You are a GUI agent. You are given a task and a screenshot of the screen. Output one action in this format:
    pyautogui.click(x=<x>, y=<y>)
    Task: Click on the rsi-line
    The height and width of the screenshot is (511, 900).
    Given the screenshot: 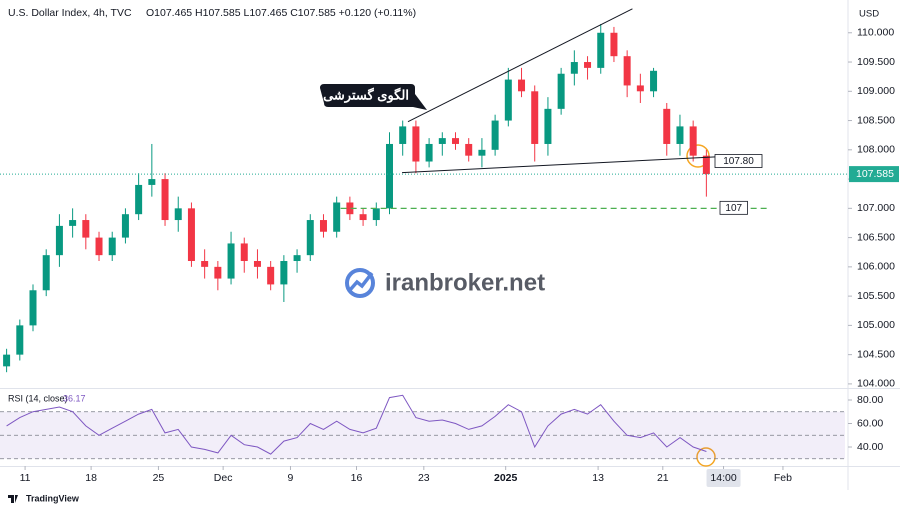 What is the action you would take?
    pyautogui.click(x=356, y=424)
    